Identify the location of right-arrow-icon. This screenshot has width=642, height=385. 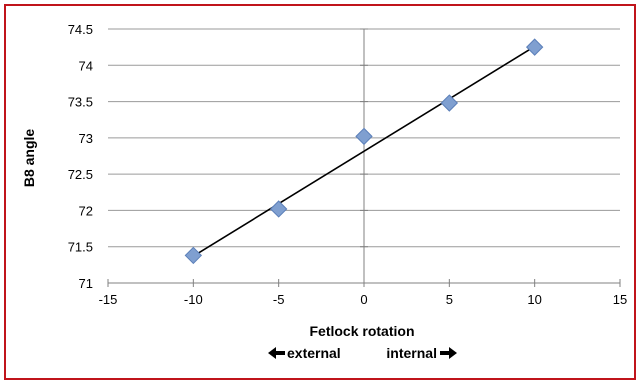
(448, 353).